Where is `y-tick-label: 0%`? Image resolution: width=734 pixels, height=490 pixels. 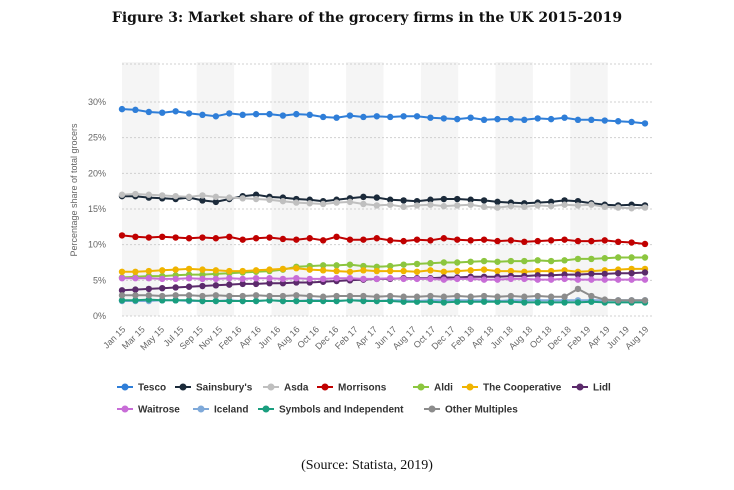 y-tick-label: 0% is located at coordinates (99, 316).